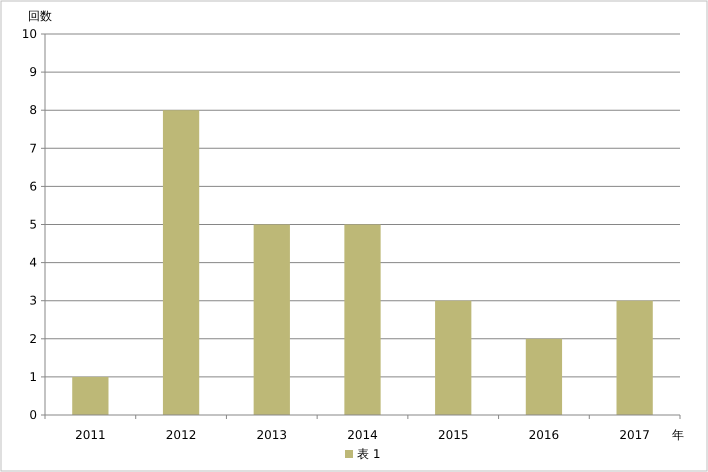  What do you see at coordinates (634, 435) in the screenshot?
I see `x-tick-label: 2017` at bounding box center [634, 435].